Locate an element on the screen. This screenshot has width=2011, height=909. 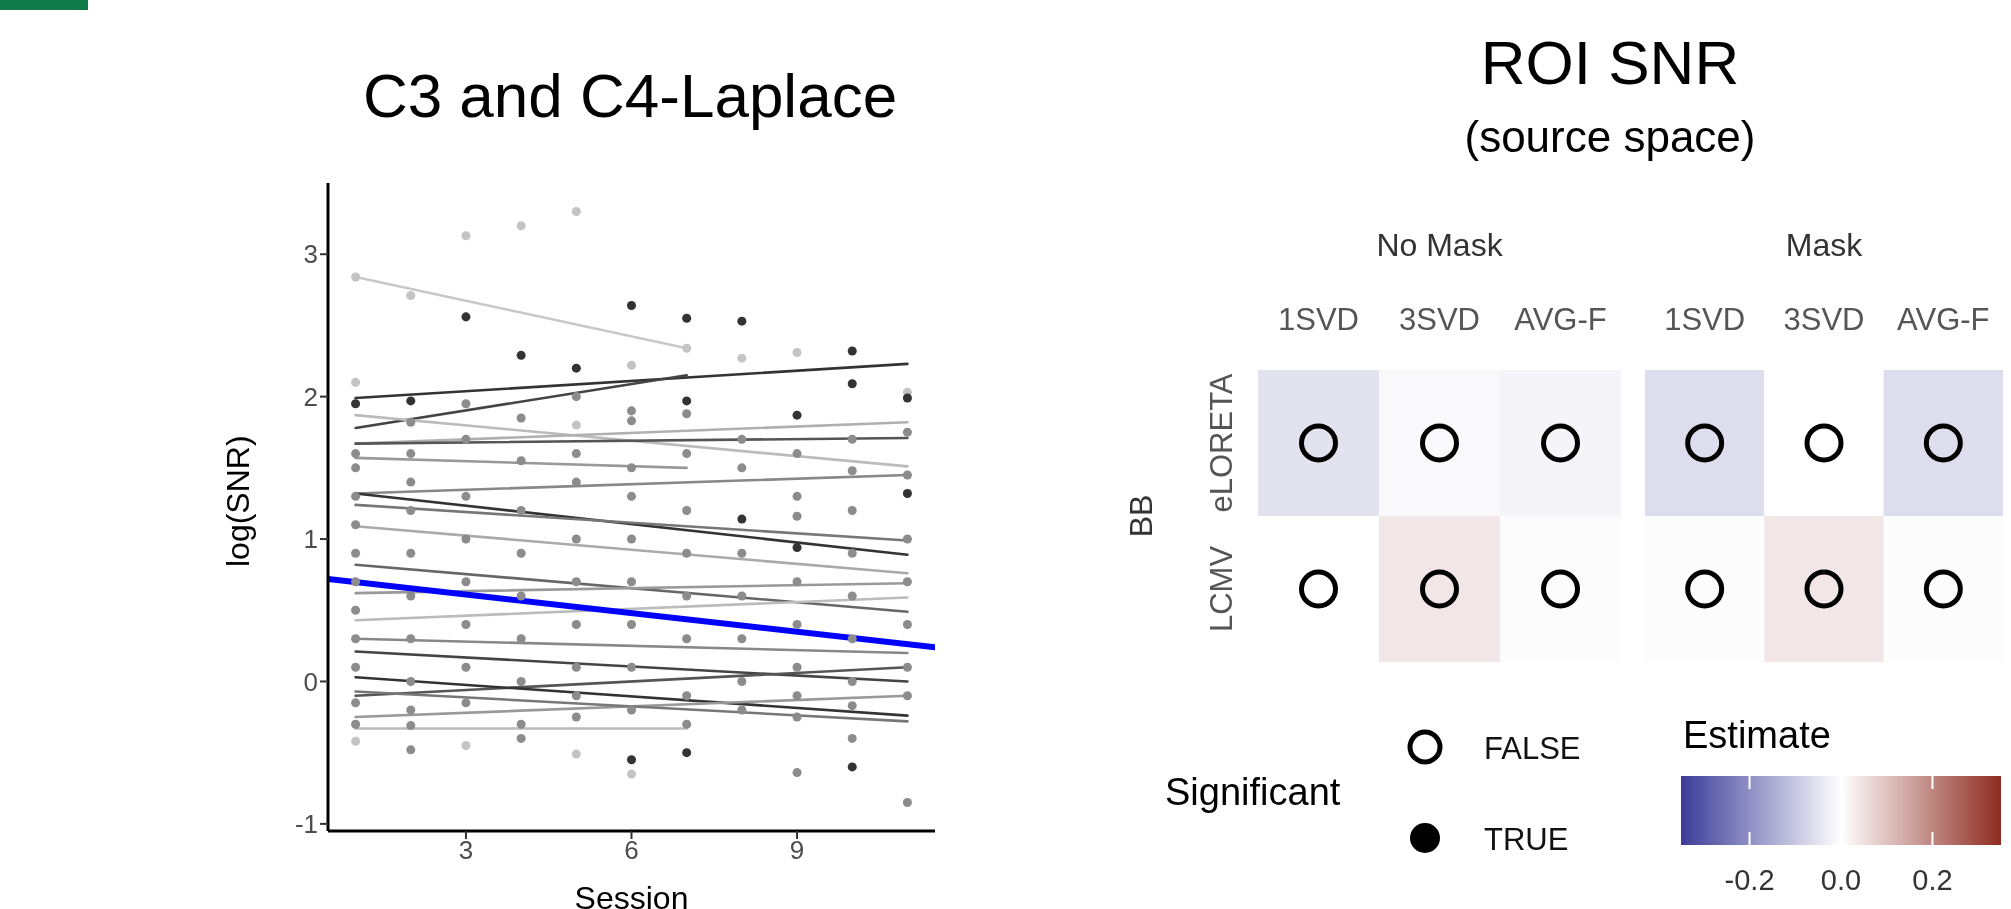
color-bar-label: 0.2 is located at coordinates (1932, 880).